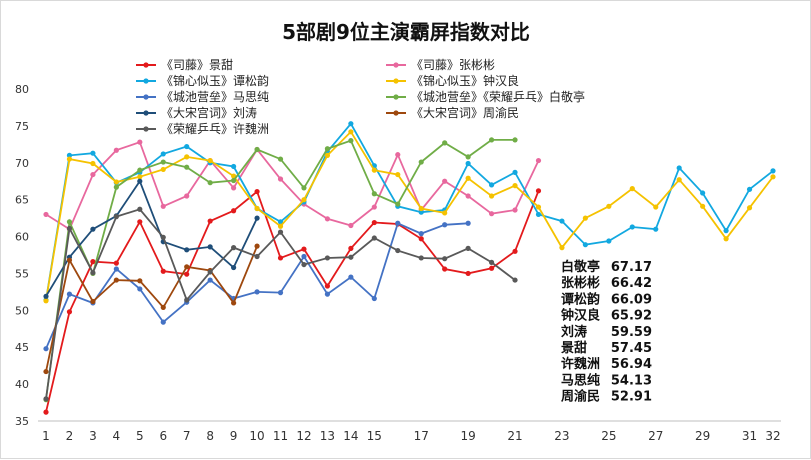  What do you see at coordinates (631, 283) in the screenshot?
I see `ranking-value: 66.42` at bounding box center [631, 283].